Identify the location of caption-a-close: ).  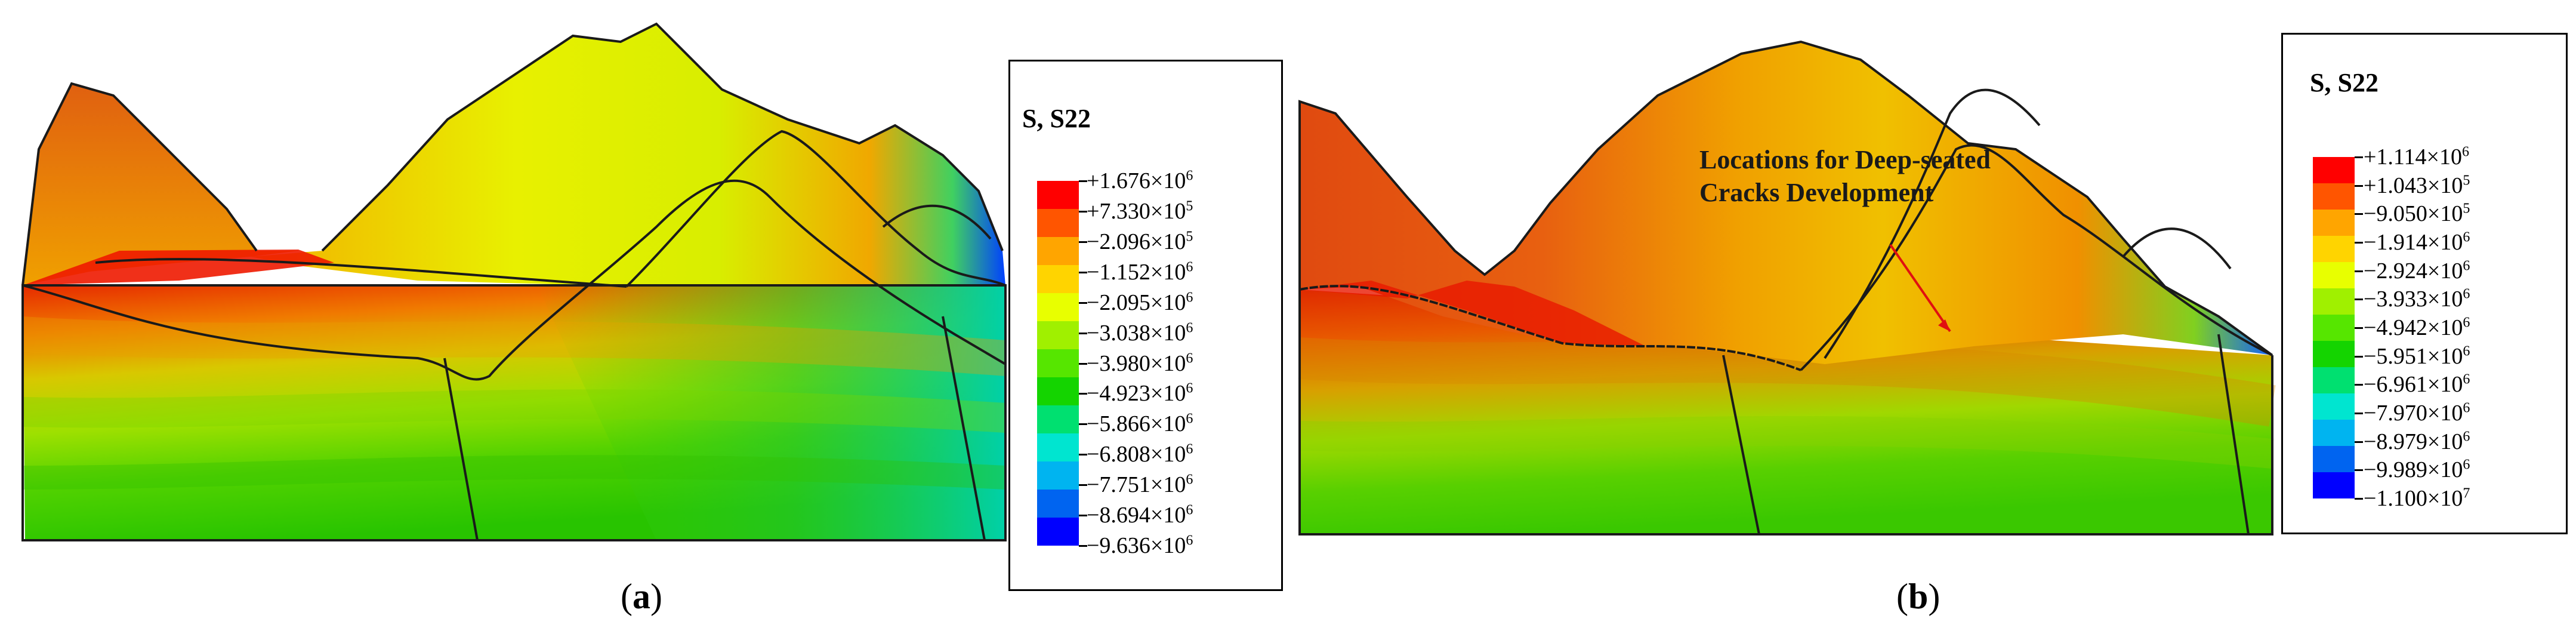
(656, 596).